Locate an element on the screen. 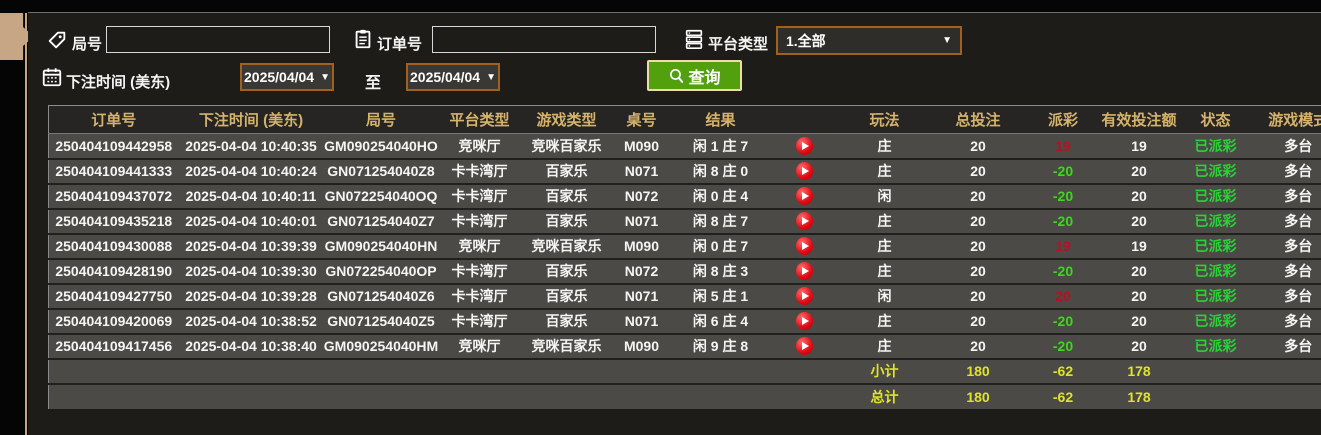 This screenshot has width=1321, height=435. cell-bet-time: 2025-04-04 10:39:30 is located at coordinates (251, 270).